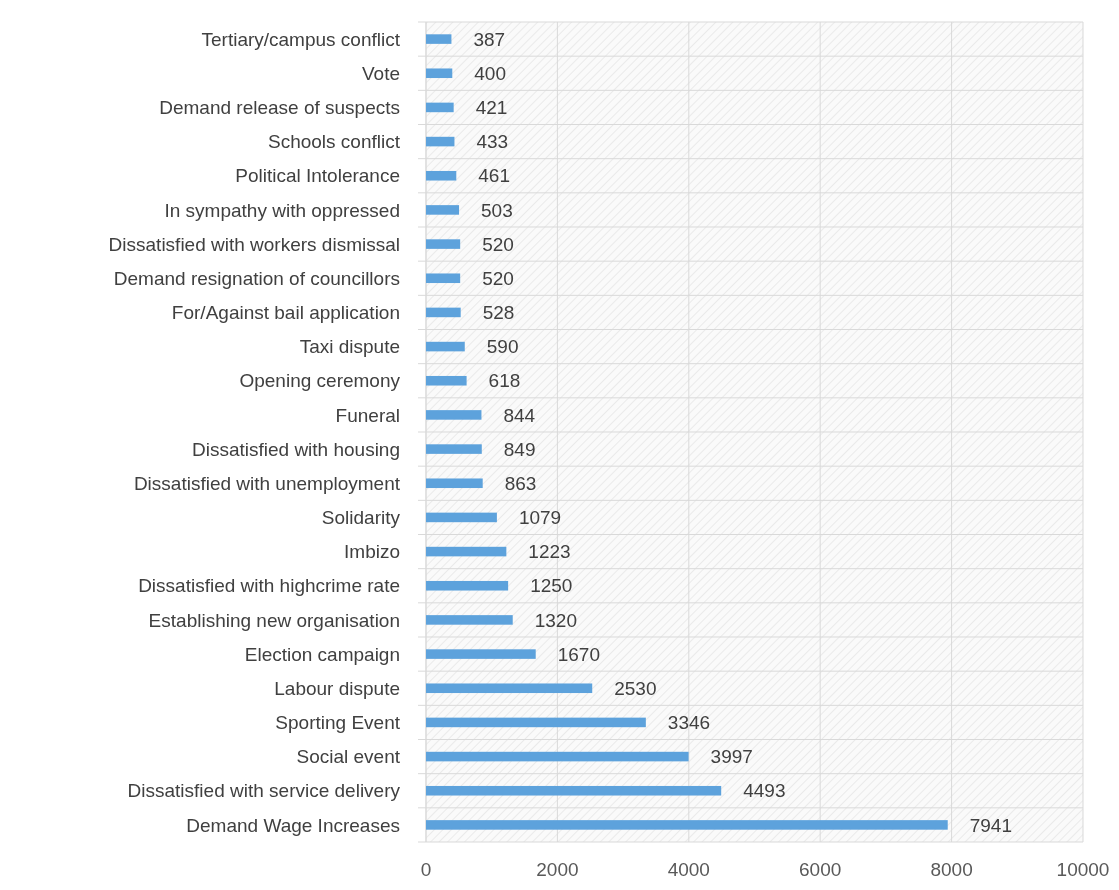 The width and height of the screenshot is (1119, 890). I want to click on y-tick-label: Demand resignation of councillors, so click(256, 278).